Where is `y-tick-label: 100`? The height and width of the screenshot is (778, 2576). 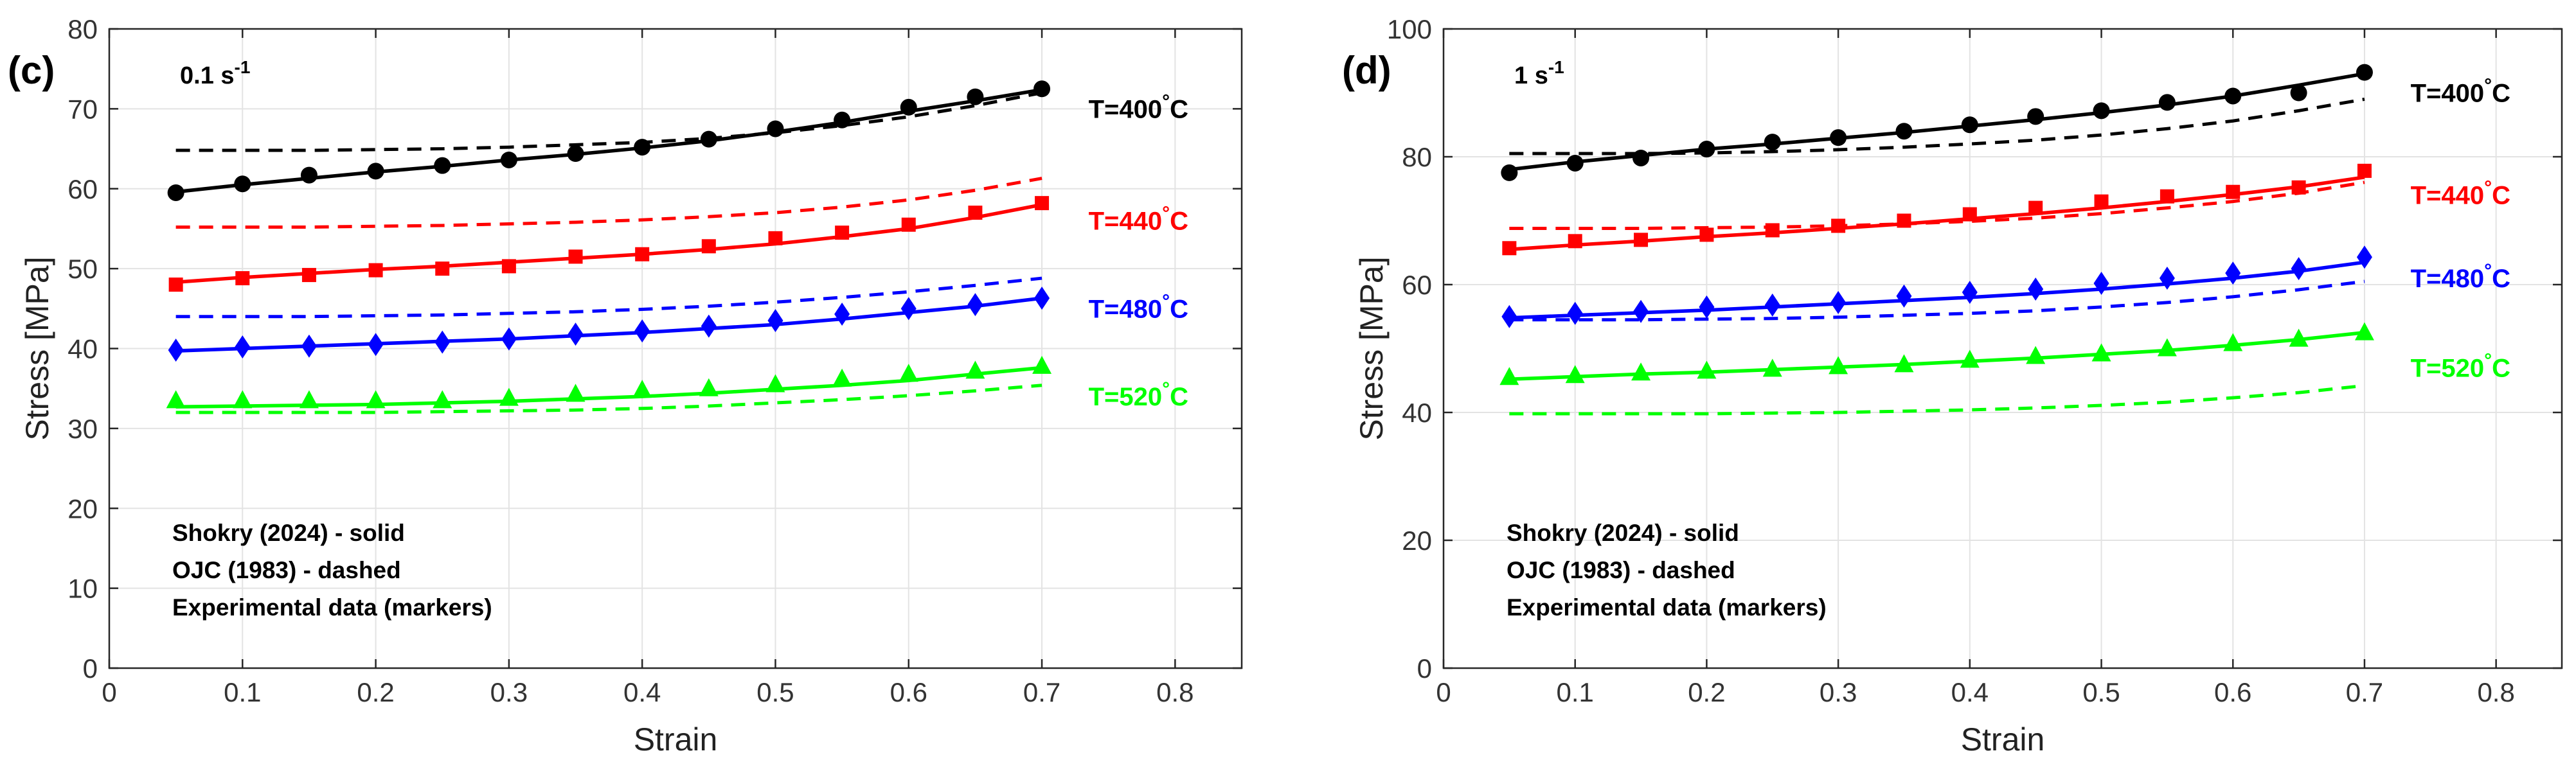
y-tick-label: 100 is located at coordinates (1409, 29).